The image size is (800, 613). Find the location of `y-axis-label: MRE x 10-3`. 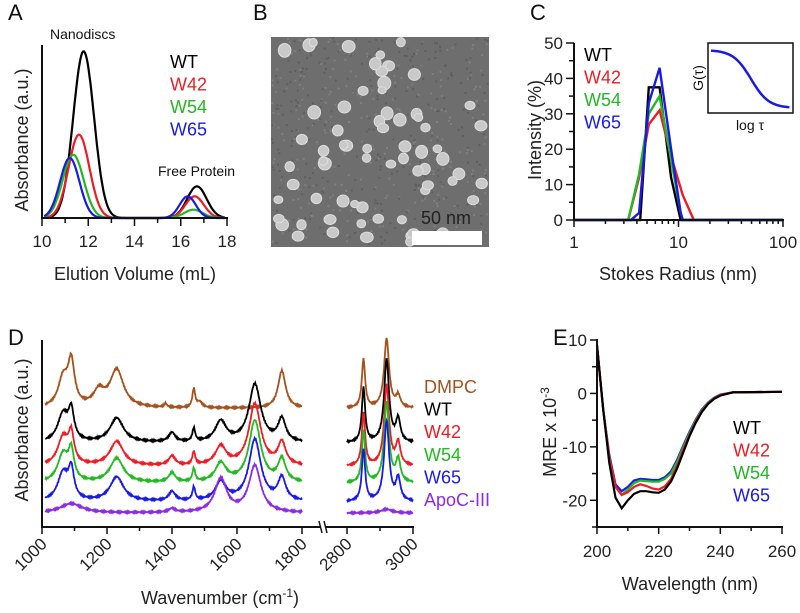

y-axis-label: MRE x 10-3 is located at coordinates (549, 432).